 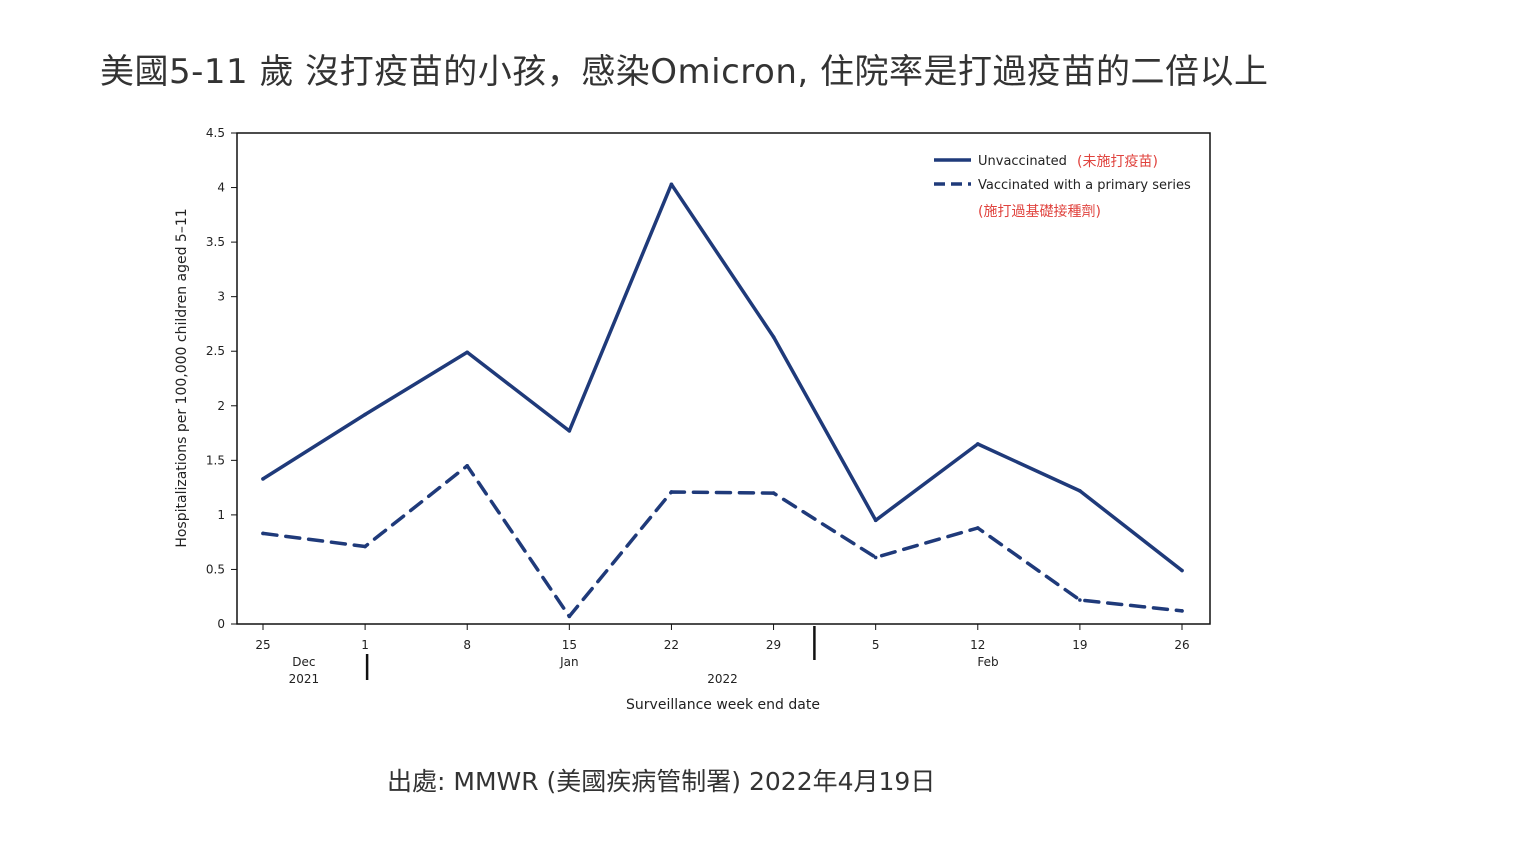 I want to click on y-tick-label: 2, so click(x=221, y=406).